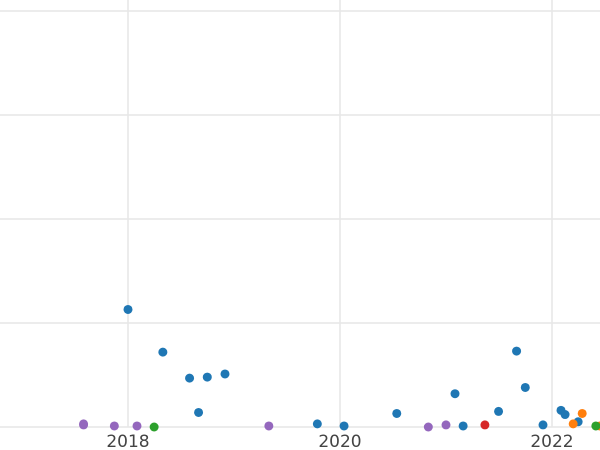 Image resolution: width=600 pixels, height=450 pixels. I want to click on x-tick-label: 2022, so click(551, 441).